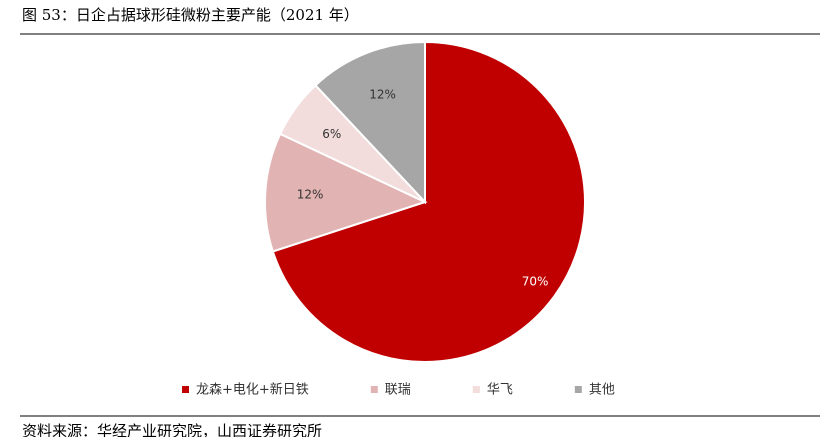 Image resolution: width=837 pixels, height=437 pixels. Describe the element at coordinates (331, 134) in the screenshot. I see `data-label: 6%` at that location.